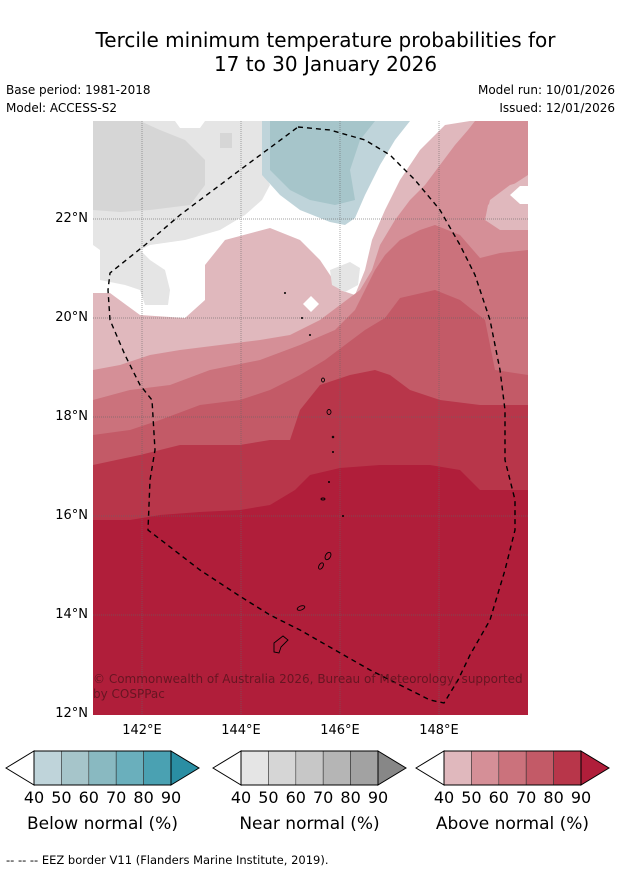 The image size is (621, 873). Describe the element at coordinates (71, 317) in the screenshot. I see `lat-label-20: 20°N` at that location.